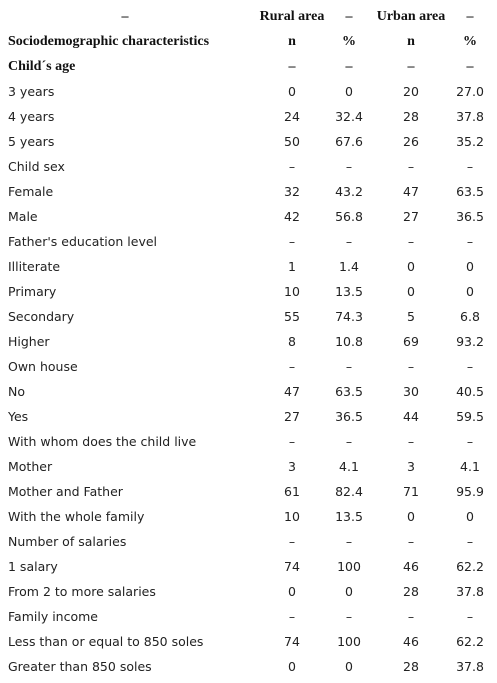 The width and height of the screenshot is (497, 683). What do you see at coordinates (292, 141) in the screenshot?
I see `cell-value: 50` at bounding box center [292, 141].